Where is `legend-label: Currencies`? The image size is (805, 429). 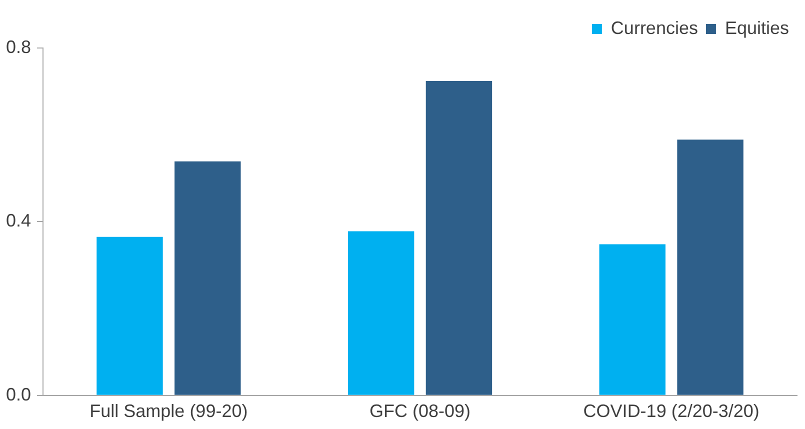 legend-label: Currencies is located at coordinates (654, 28).